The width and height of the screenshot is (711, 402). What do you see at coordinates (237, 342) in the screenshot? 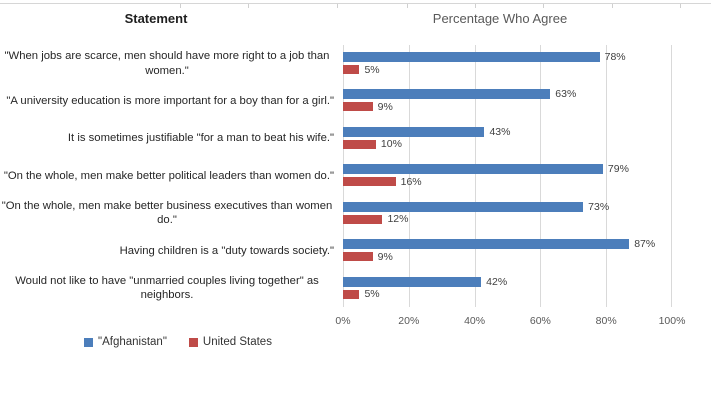
I see `legend-label: United States` at bounding box center [237, 342].